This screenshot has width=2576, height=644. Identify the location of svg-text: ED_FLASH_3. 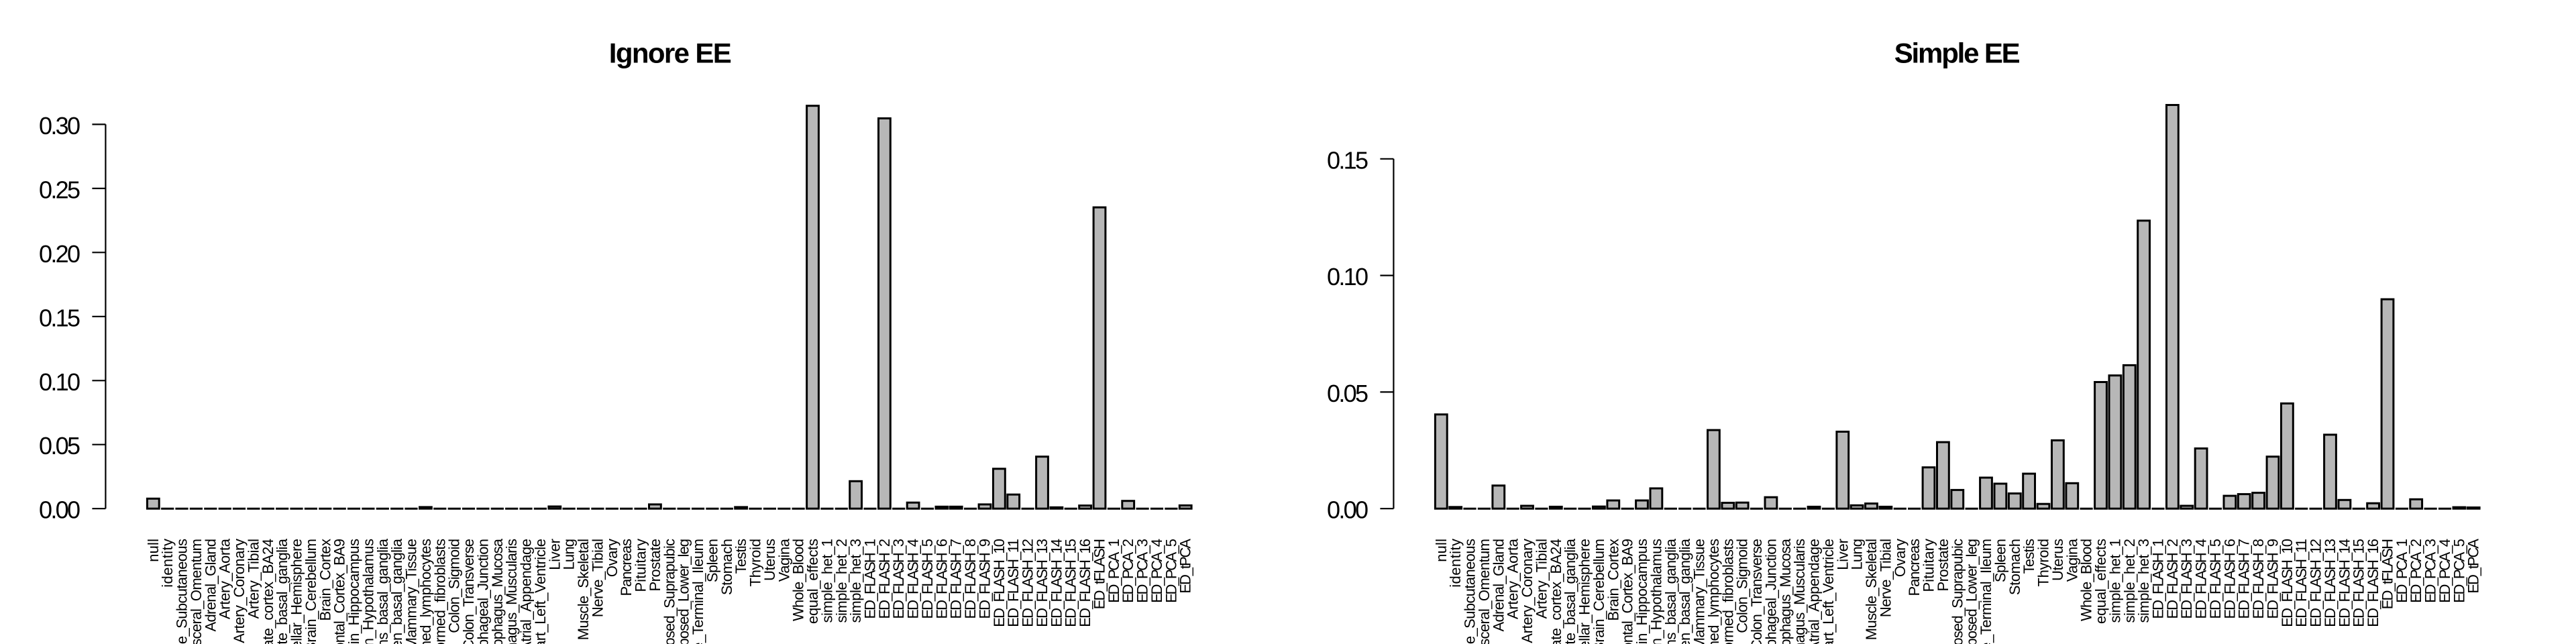
(2186, 579).